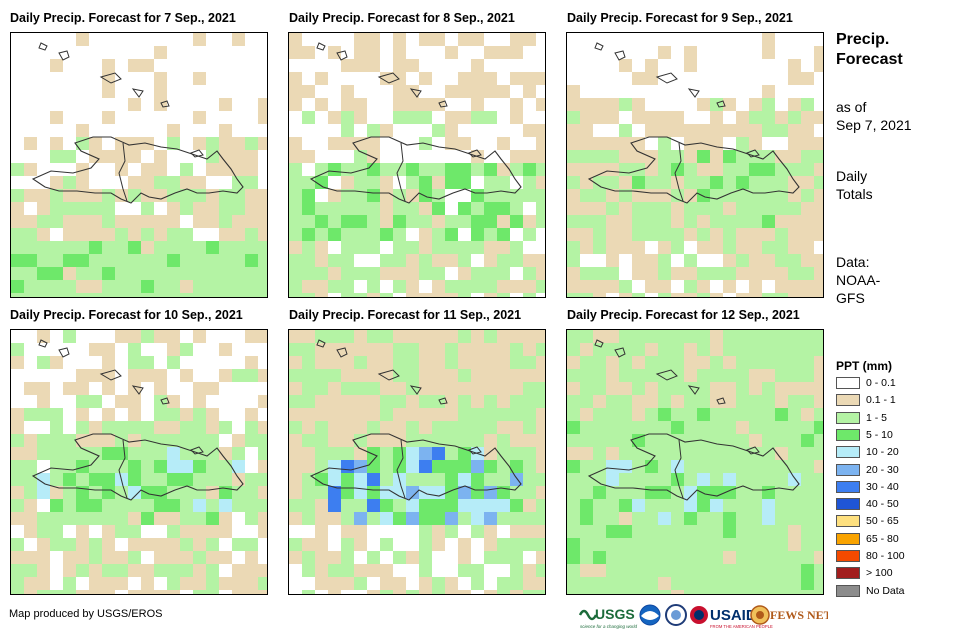 The height and width of the screenshot is (636, 970). What do you see at coordinates (753, 153) in the screenshot?
I see `island-outline` at bounding box center [753, 153].